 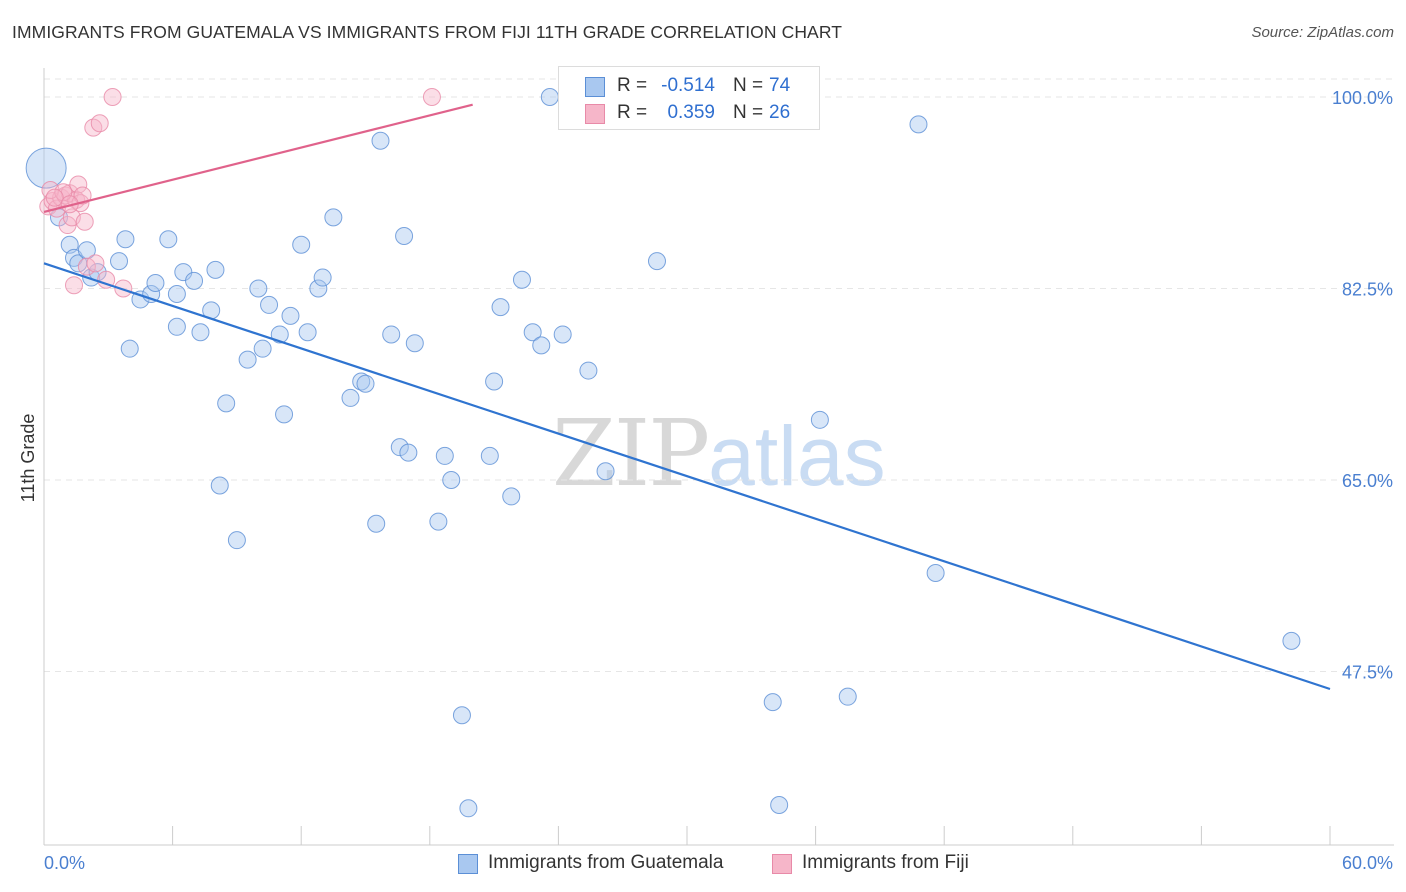 I want to click on watermark-zip: ZIP, so click(x=631, y=453).